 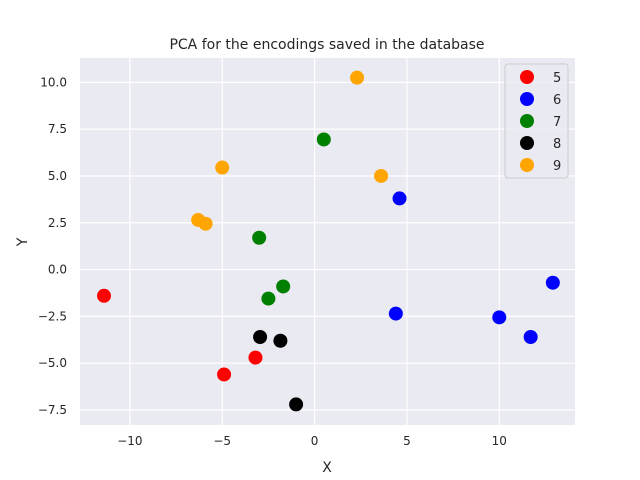 What do you see at coordinates (23, 242) in the screenshot?
I see `y-axis-label: Y` at bounding box center [23, 242].